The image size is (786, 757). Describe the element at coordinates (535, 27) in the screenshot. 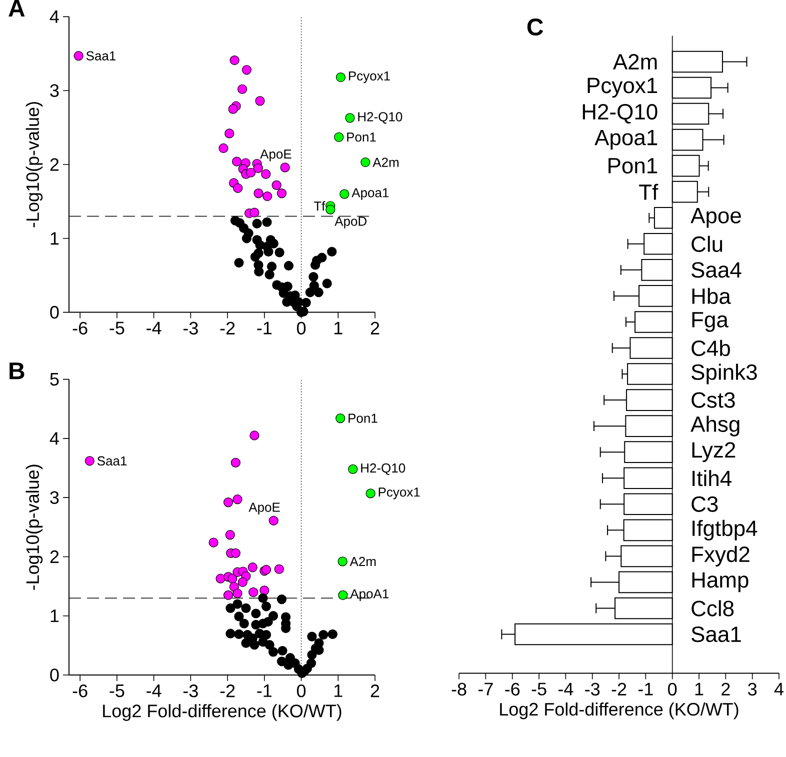

I see `chart-title: C` at that location.